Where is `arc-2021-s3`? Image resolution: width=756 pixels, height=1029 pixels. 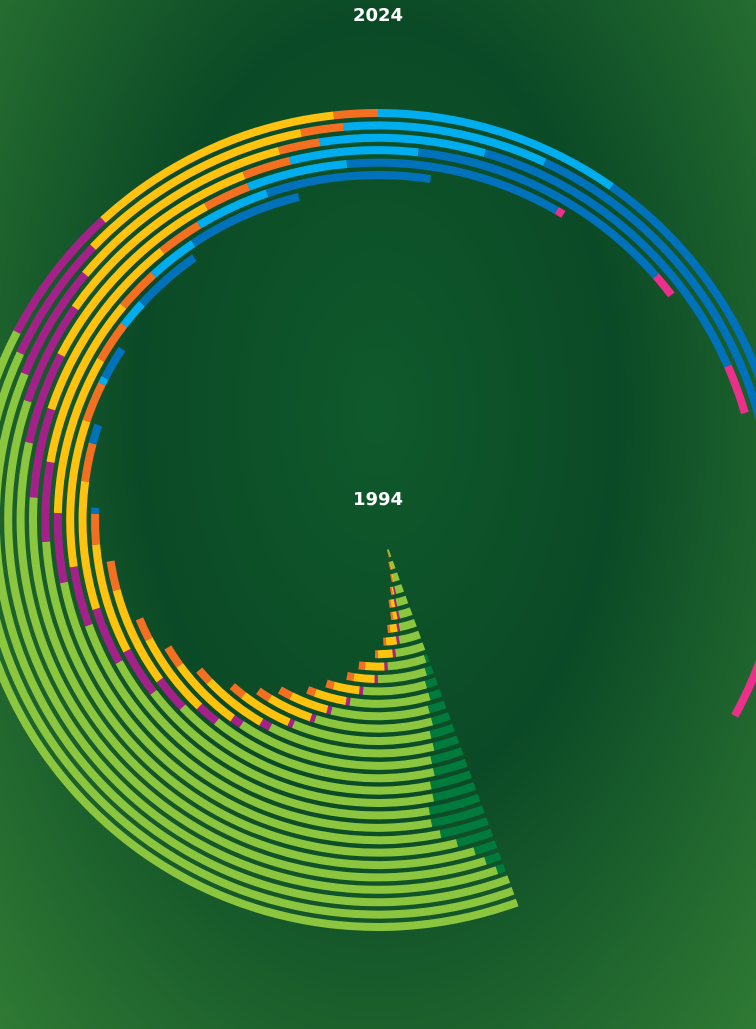 arc-2021-s3 is located at coordinates (51, 354).